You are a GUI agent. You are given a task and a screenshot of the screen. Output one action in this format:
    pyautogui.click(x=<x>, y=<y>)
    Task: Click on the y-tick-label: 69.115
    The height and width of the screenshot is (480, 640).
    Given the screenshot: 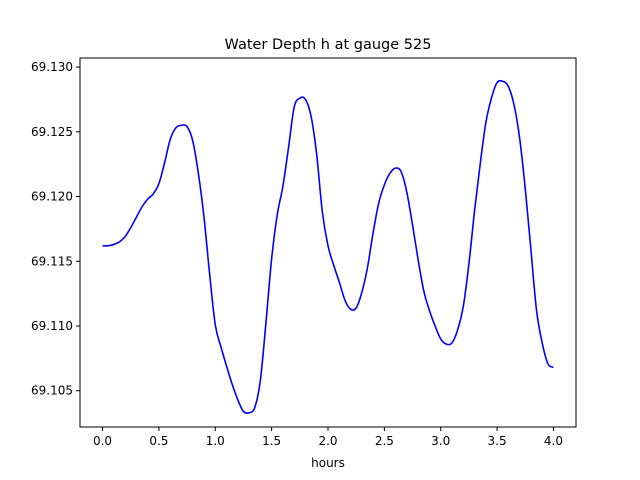 What is the action you would take?
    pyautogui.click(x=52, y=261)
    